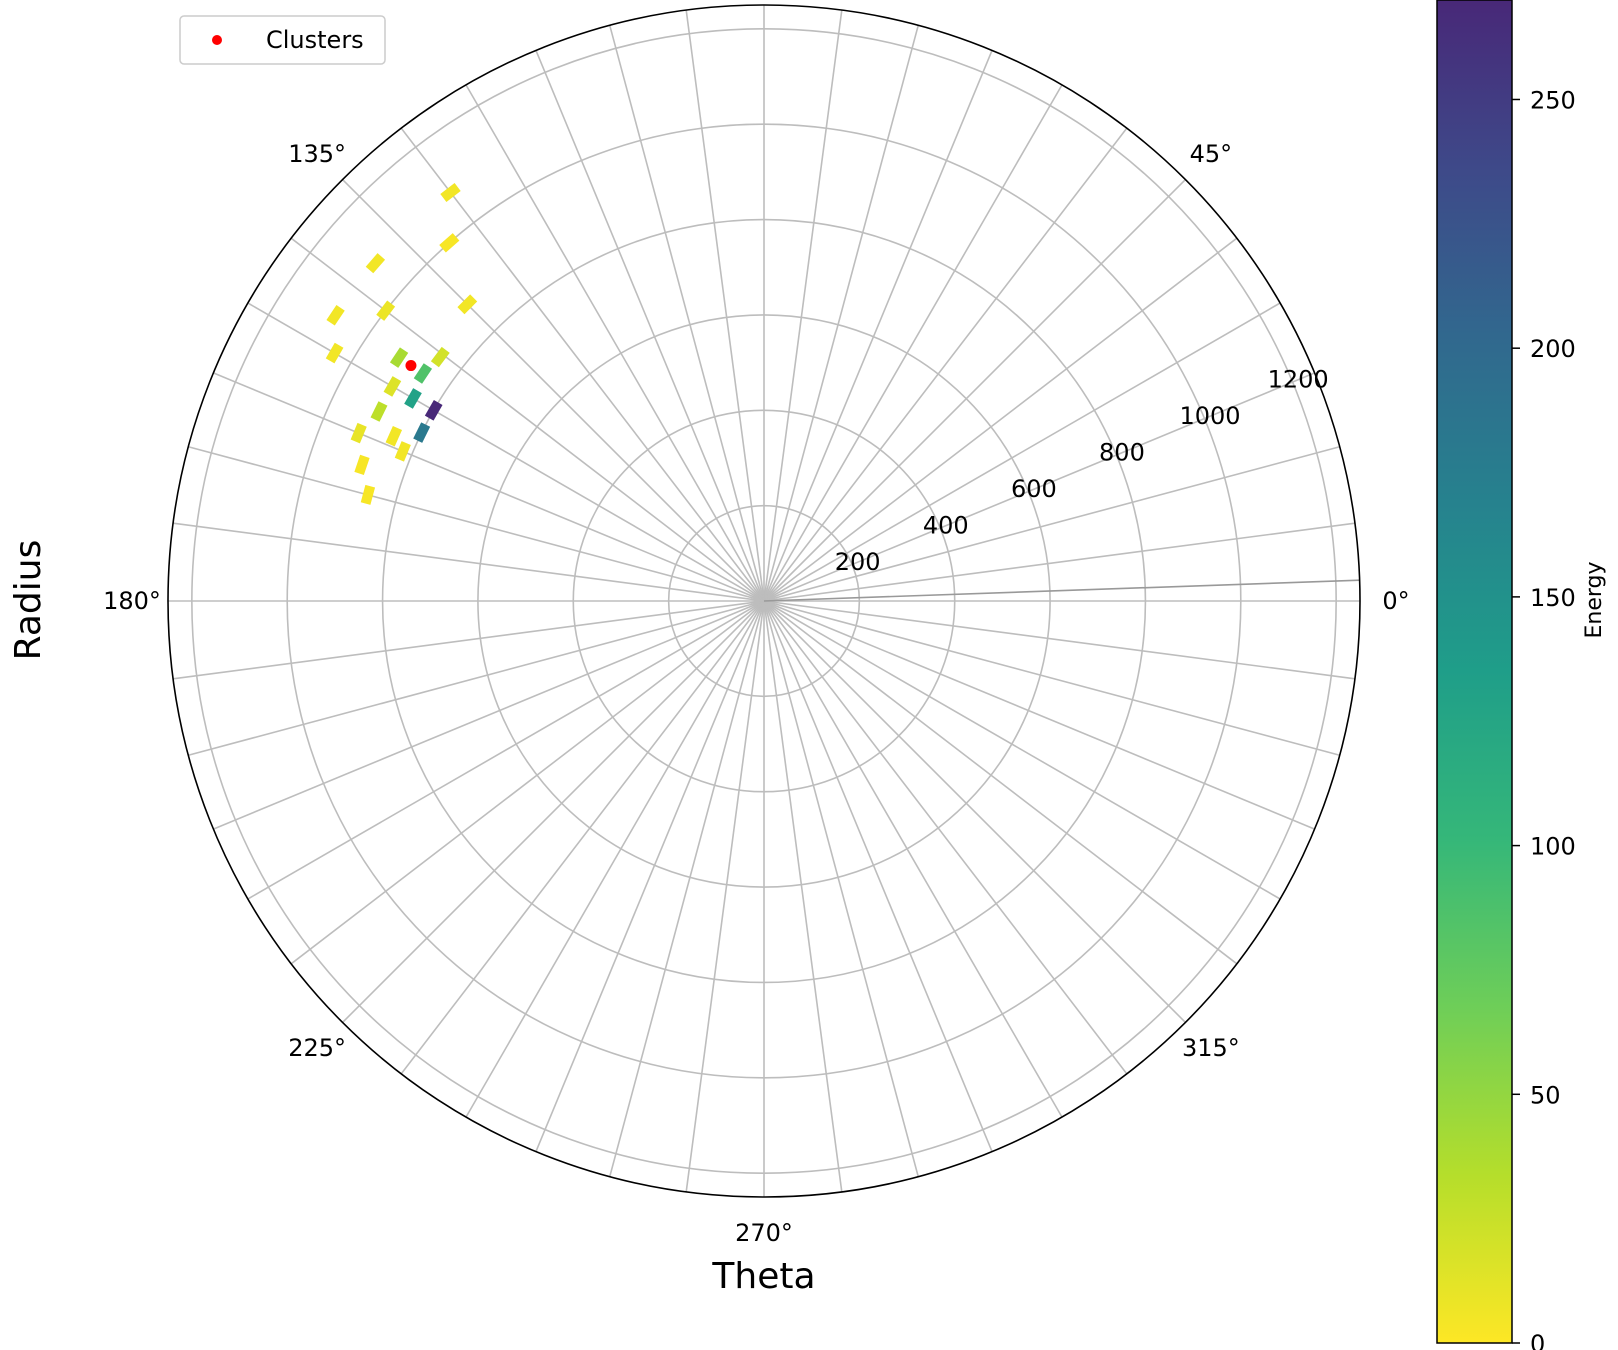 This screenshot has width=1618, height=1350. What do you see at coordinates (1211, 1048) in the screenshot?
I see `theta-tick-label: 315°` at bounding box center [1211, 1048].